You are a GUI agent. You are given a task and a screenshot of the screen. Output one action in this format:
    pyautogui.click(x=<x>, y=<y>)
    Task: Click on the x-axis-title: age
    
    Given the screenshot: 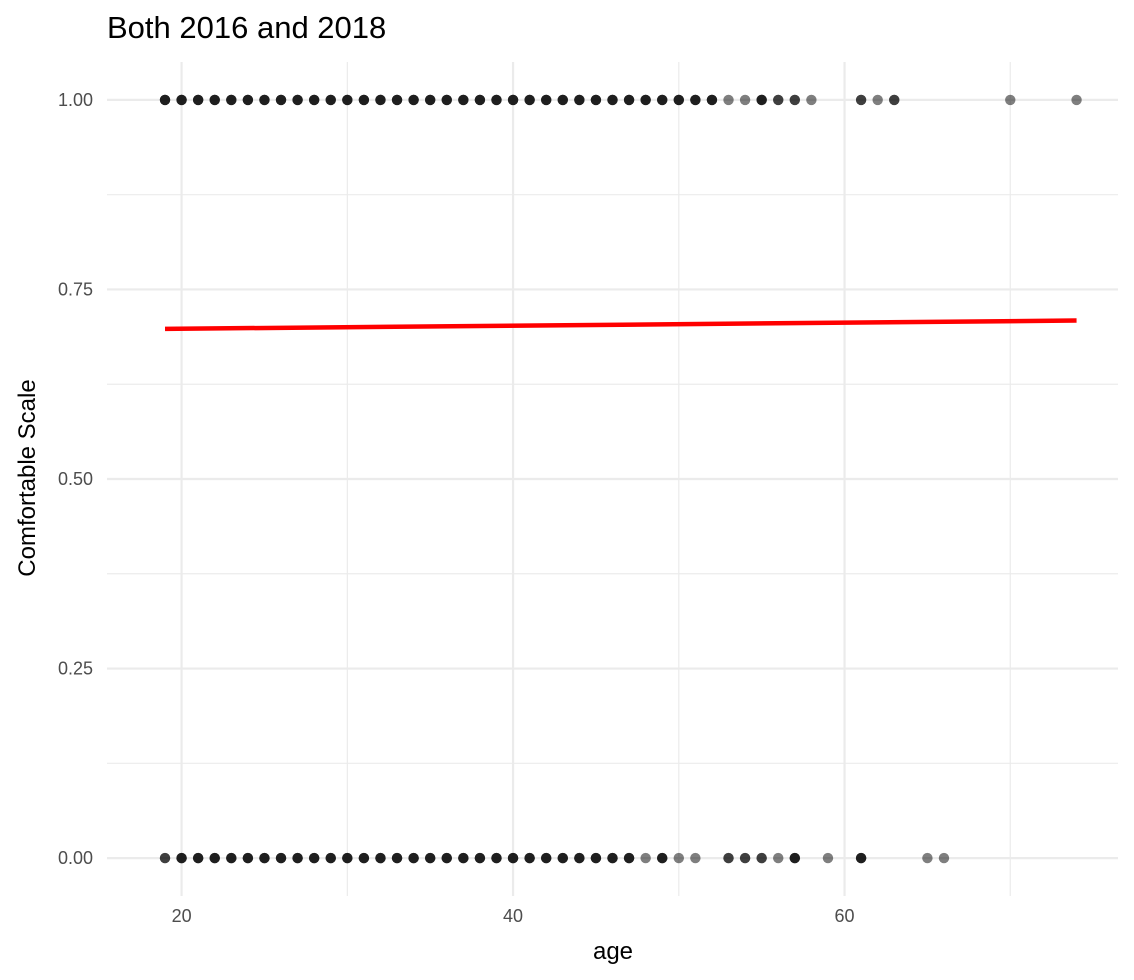 What is the action you would take?
    pyautogui.click(x=613, y=951)
    